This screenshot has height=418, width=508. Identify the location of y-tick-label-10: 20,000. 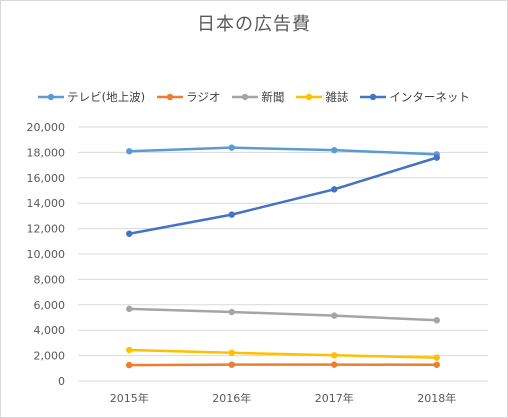
(46, 127).